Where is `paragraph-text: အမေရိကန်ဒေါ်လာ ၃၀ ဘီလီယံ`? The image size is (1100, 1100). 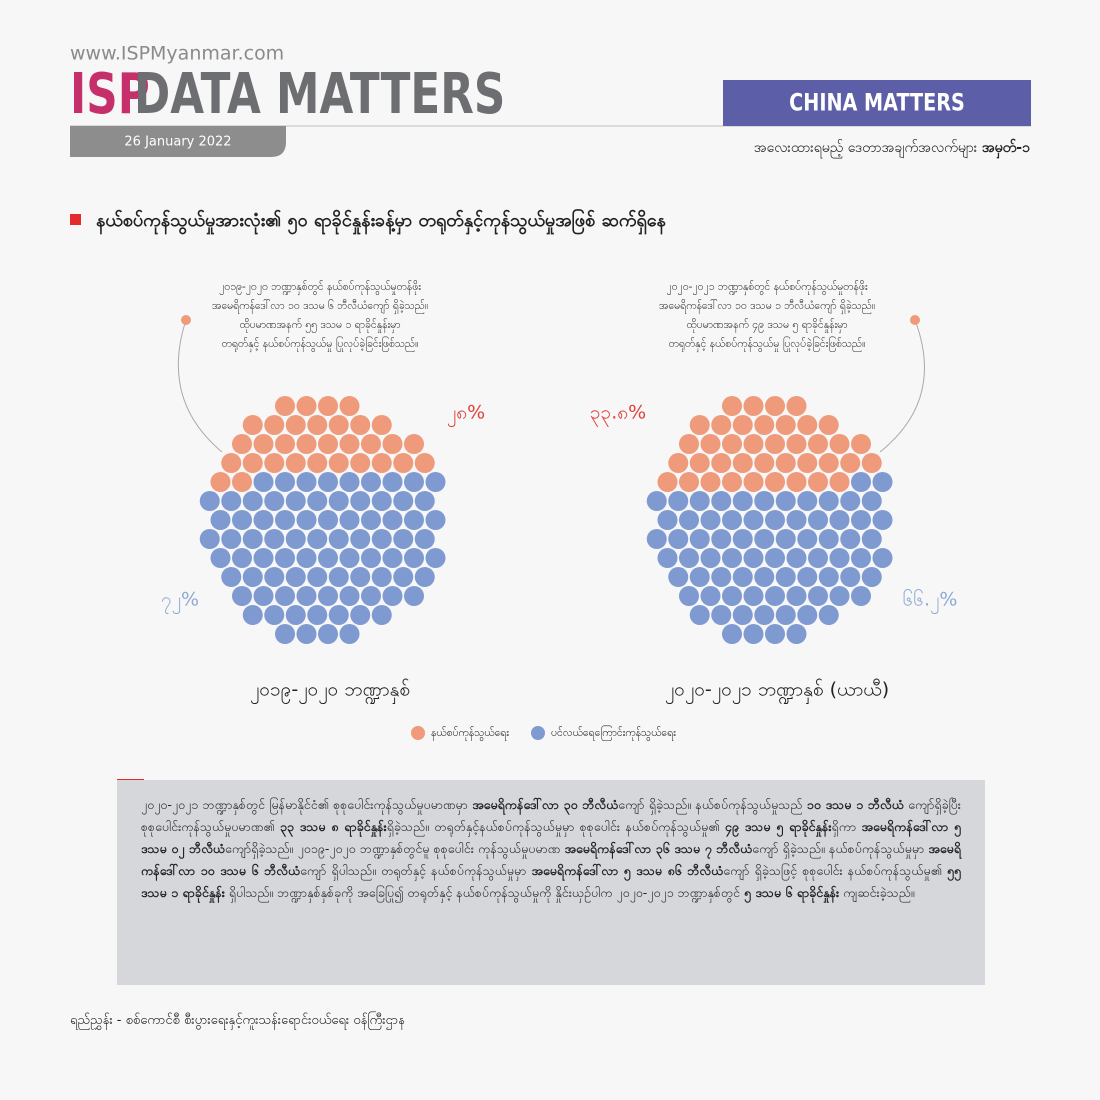
paragraph-text: အမေရိကန်ဒေါ်လာ ၃၀ ဘီလီယံ is located at coordinates (545, 804).